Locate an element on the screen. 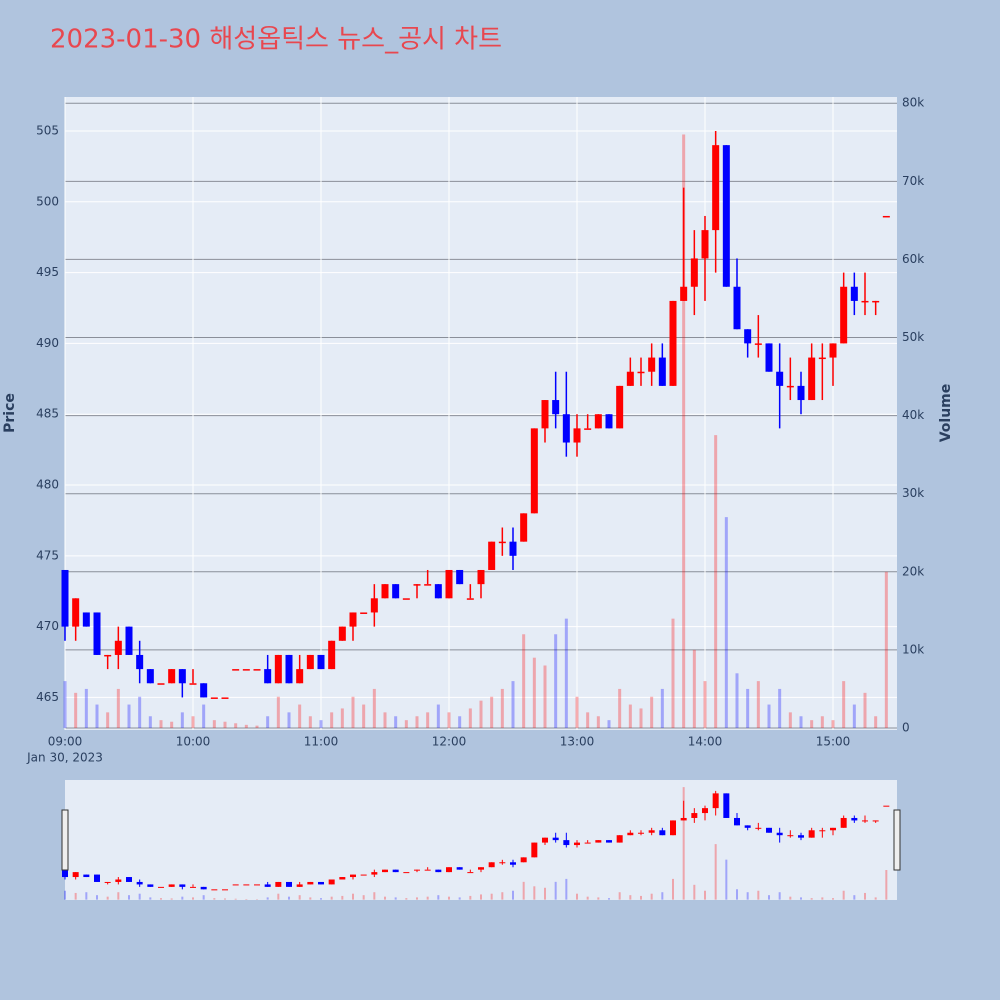  x-tick-label: 11:00 is located at coordinates (321, 742).